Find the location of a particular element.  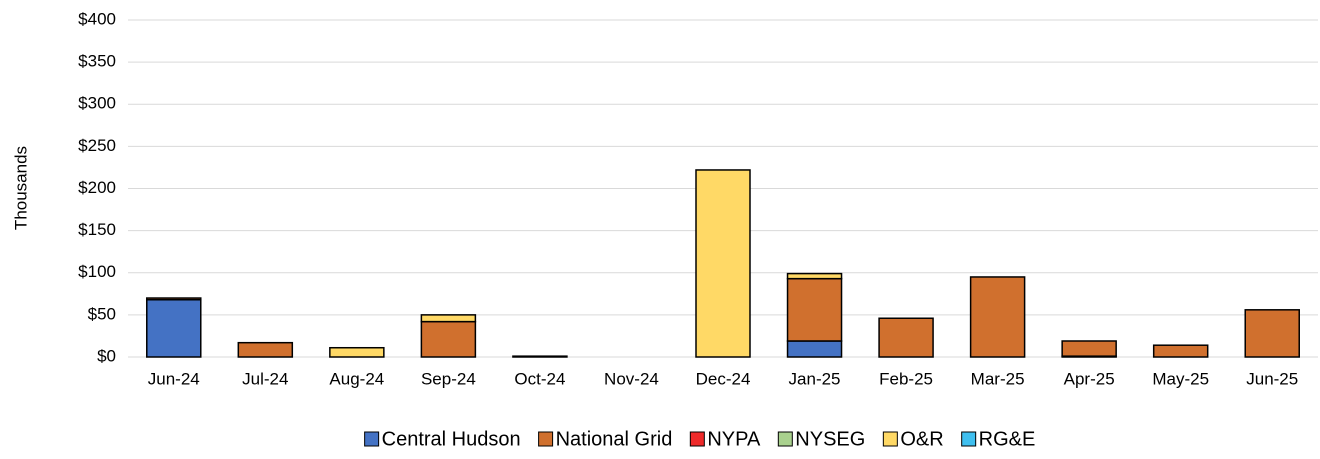

y-tick-label: $350 is located at coordinates (97, 61).